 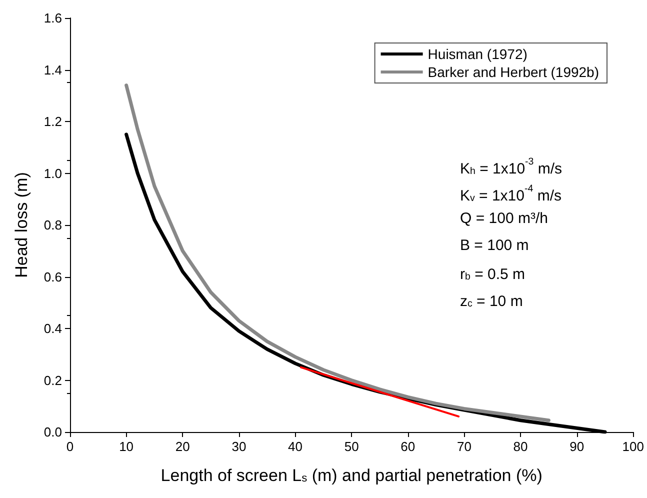 I want to click on y-tick-label: 1.0, so click(x=53, y=173).